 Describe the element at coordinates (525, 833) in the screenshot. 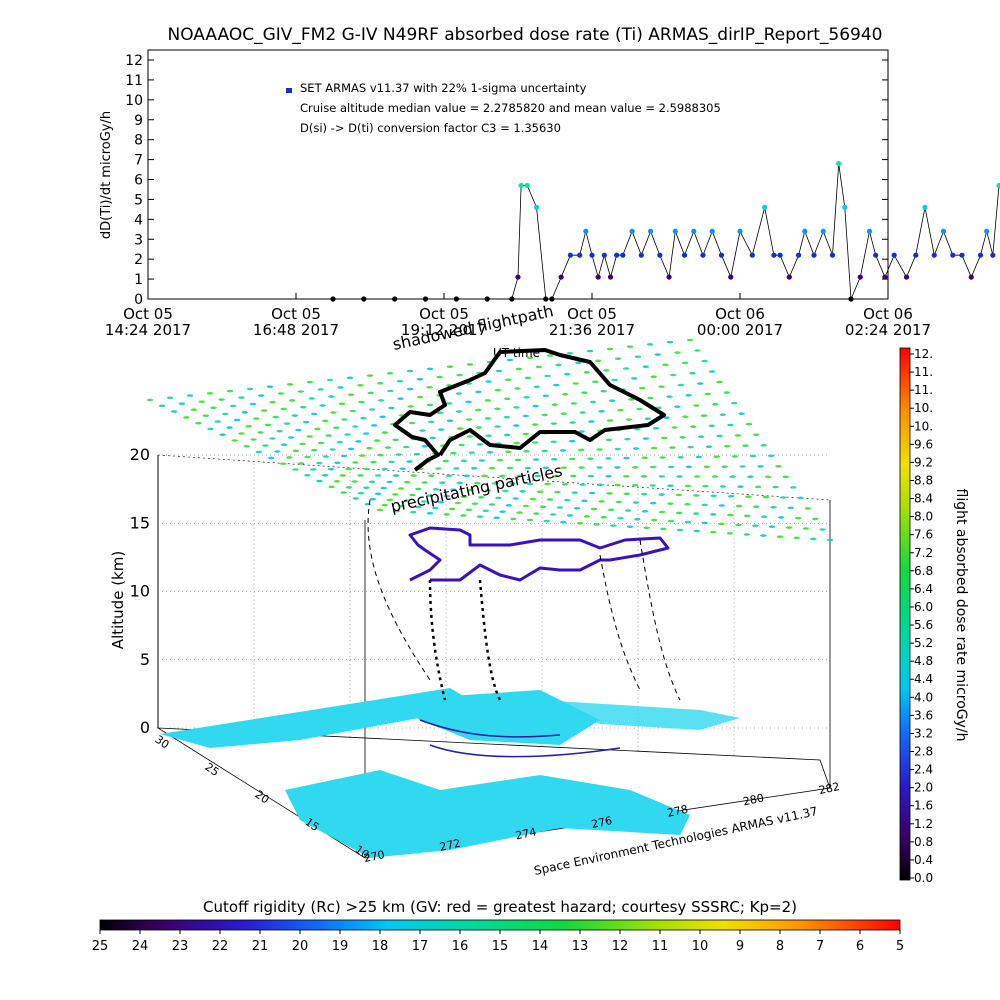

I see `longitude-tick-label: 274` at that location.